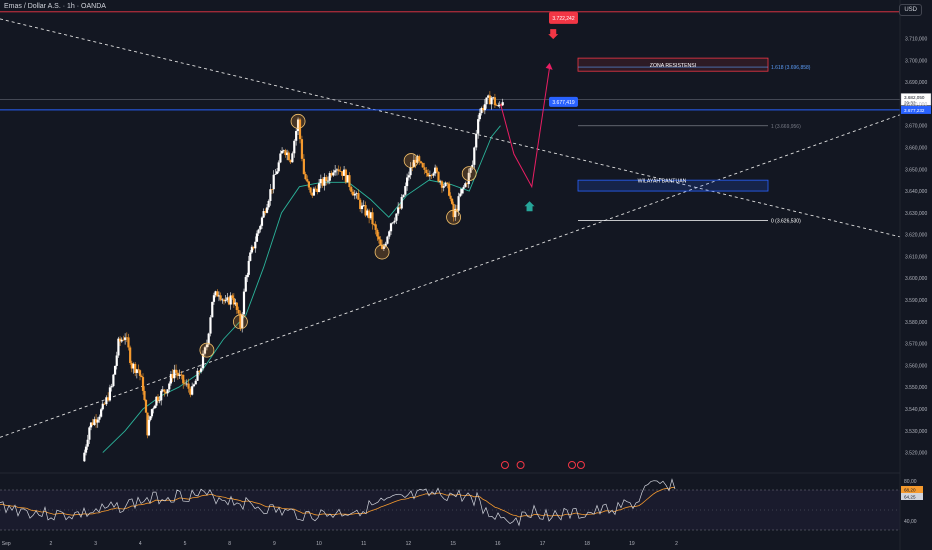  What do you see at coordinates (916, 105) in the screenshot?
I see `y-tick-label: 3.680,000` at bounding box center [916, 105].